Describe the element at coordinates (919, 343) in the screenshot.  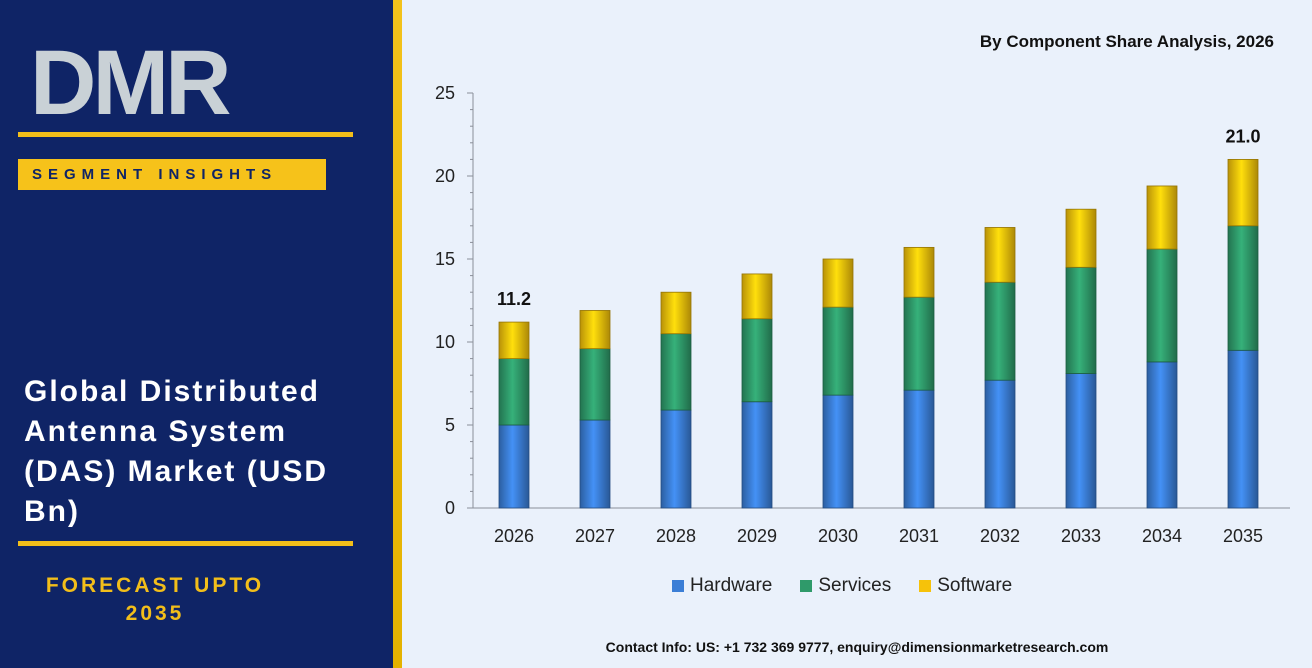
I see `bar-services-2031` at that location.